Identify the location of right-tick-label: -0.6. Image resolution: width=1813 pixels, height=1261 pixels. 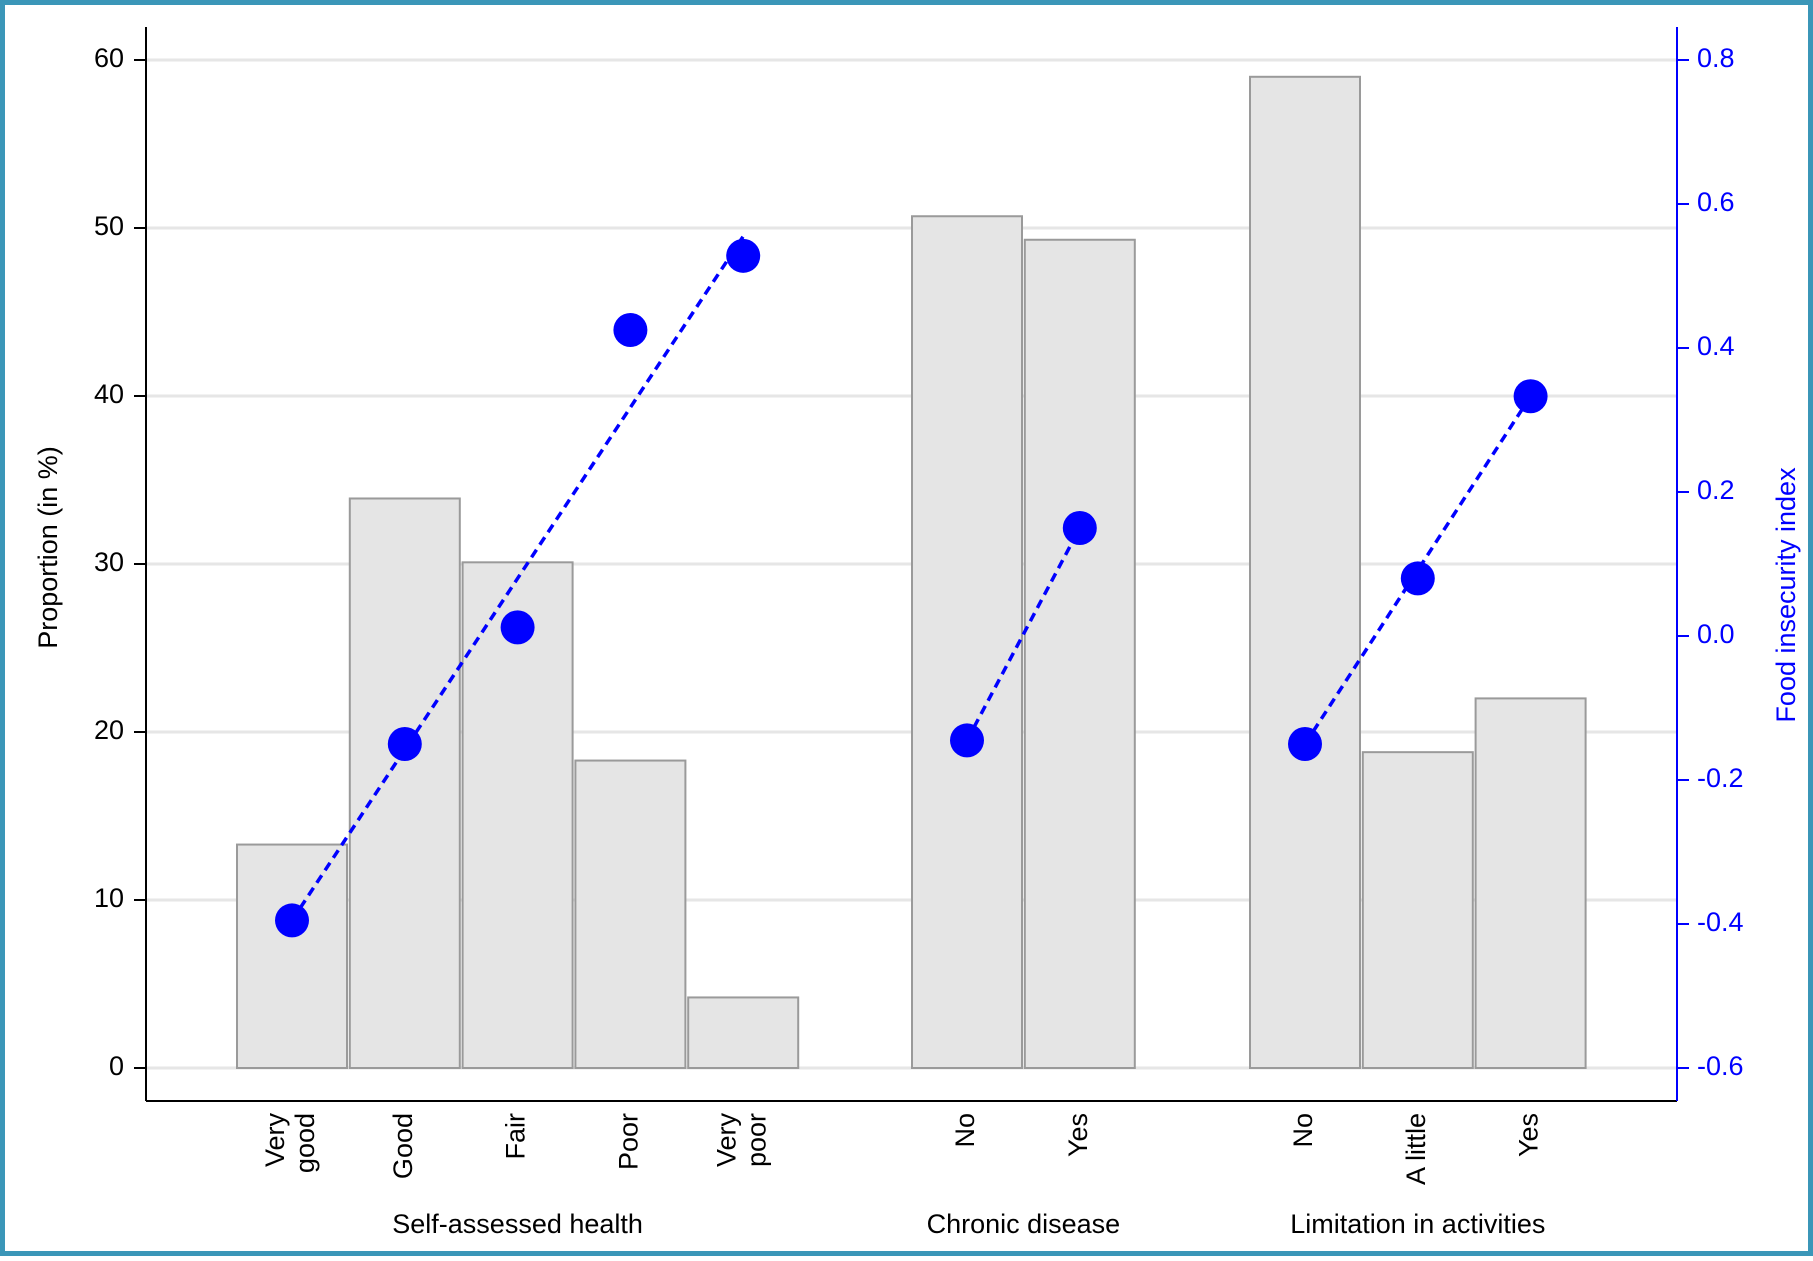
(1720, 1066).